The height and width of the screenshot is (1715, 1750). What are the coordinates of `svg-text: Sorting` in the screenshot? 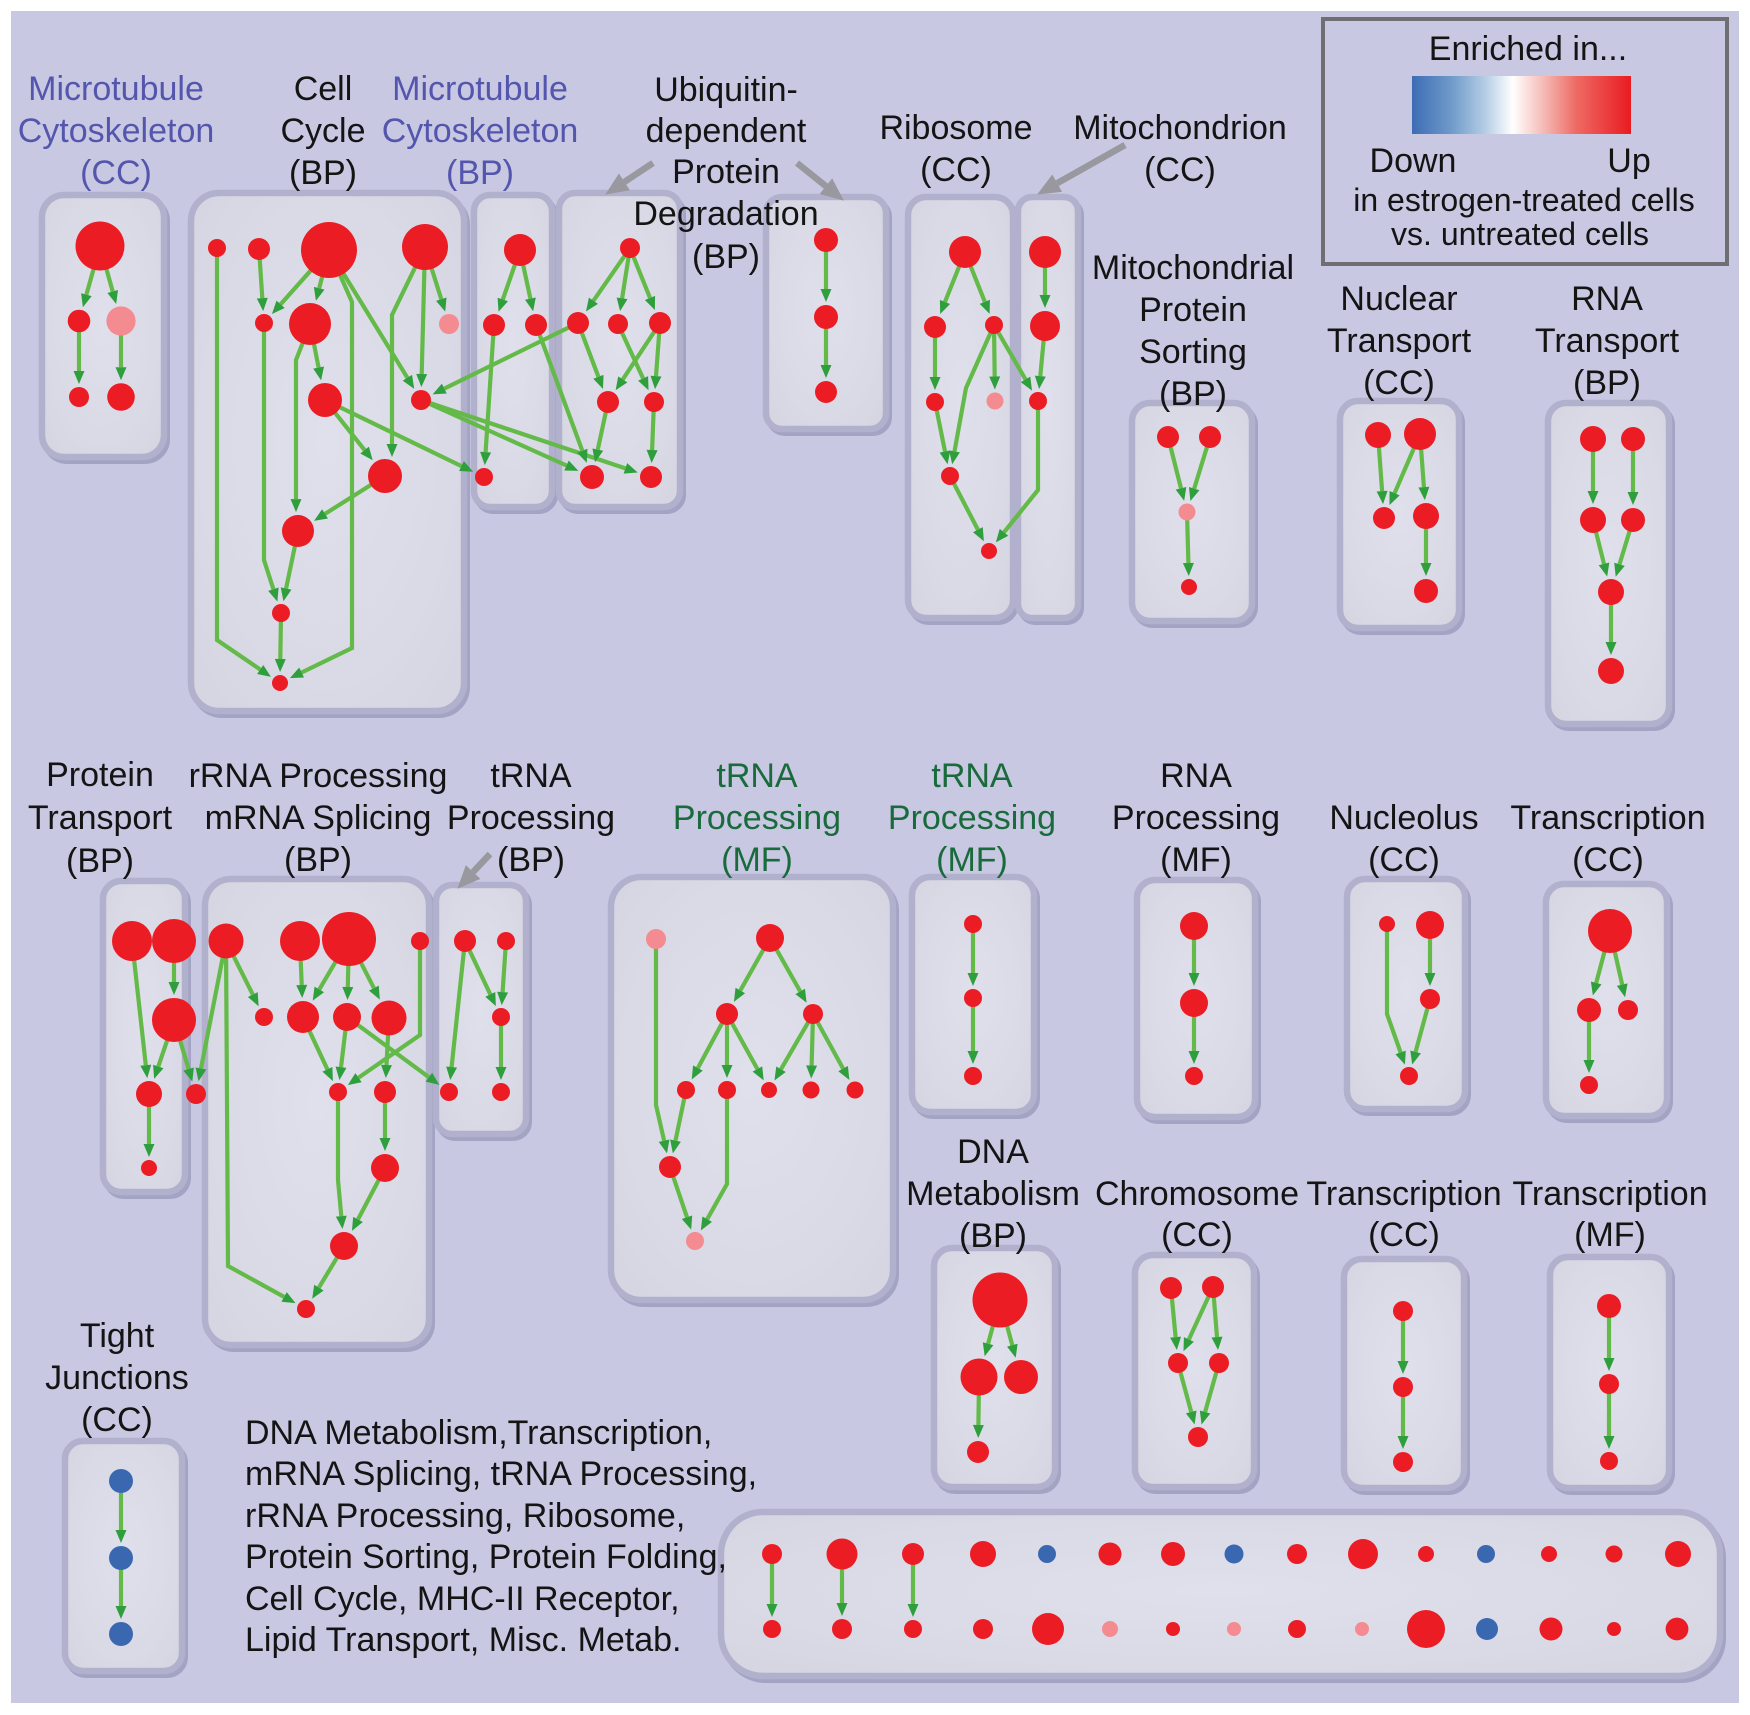 It's located at (1193, 352).